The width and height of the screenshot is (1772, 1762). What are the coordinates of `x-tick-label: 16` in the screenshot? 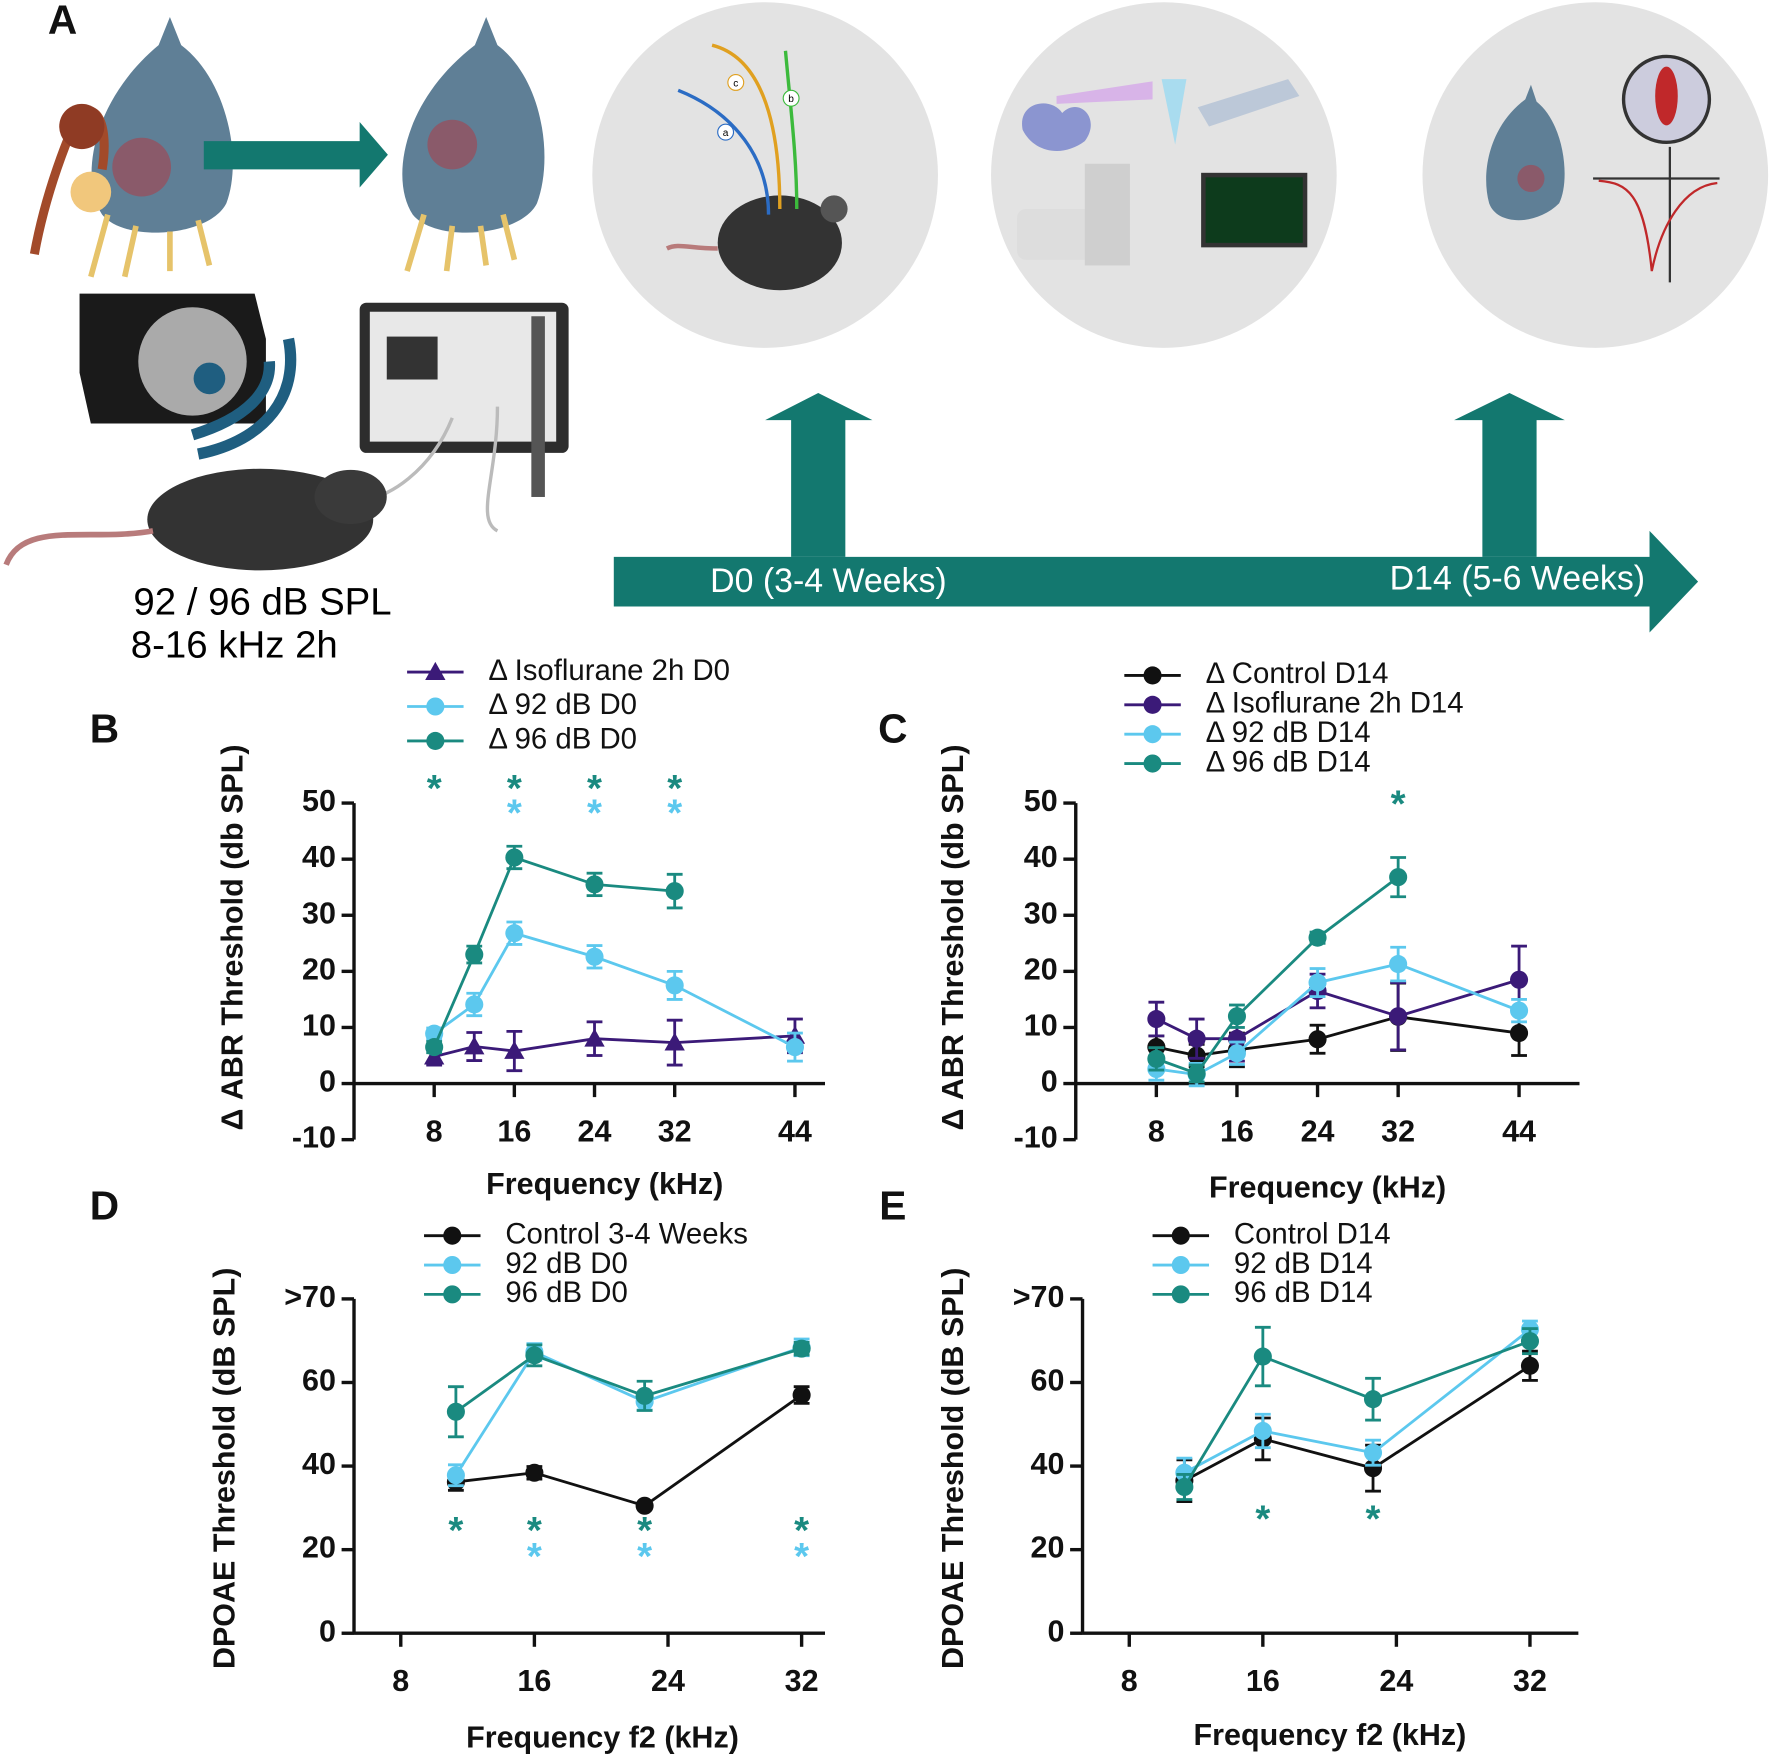 It's located at (1237, 1131).